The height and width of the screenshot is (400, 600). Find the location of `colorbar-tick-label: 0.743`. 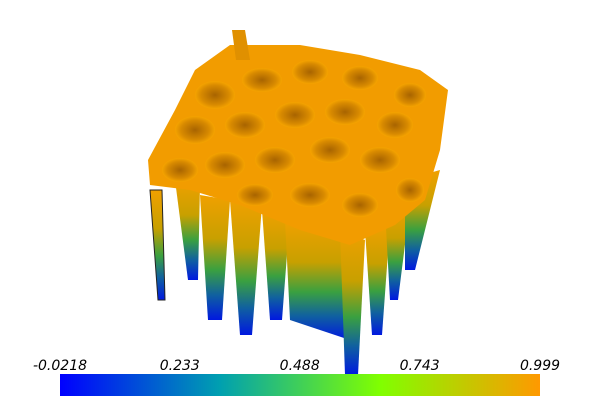

colorbar-tick-label: 0.743 is located at coordinates (420, 366).